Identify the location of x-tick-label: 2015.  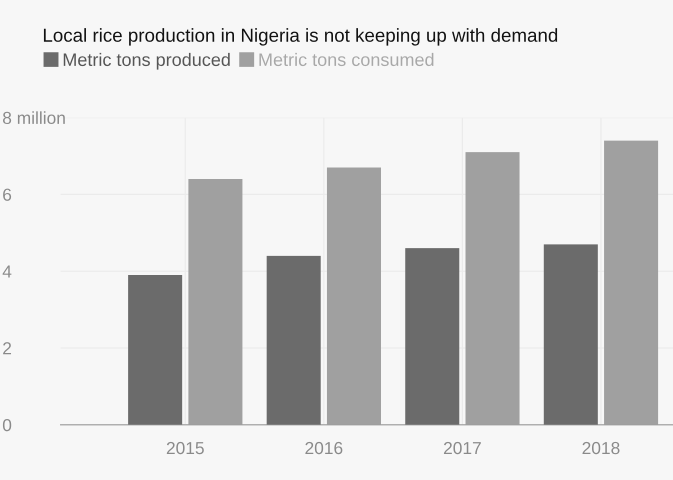
(185, 448).